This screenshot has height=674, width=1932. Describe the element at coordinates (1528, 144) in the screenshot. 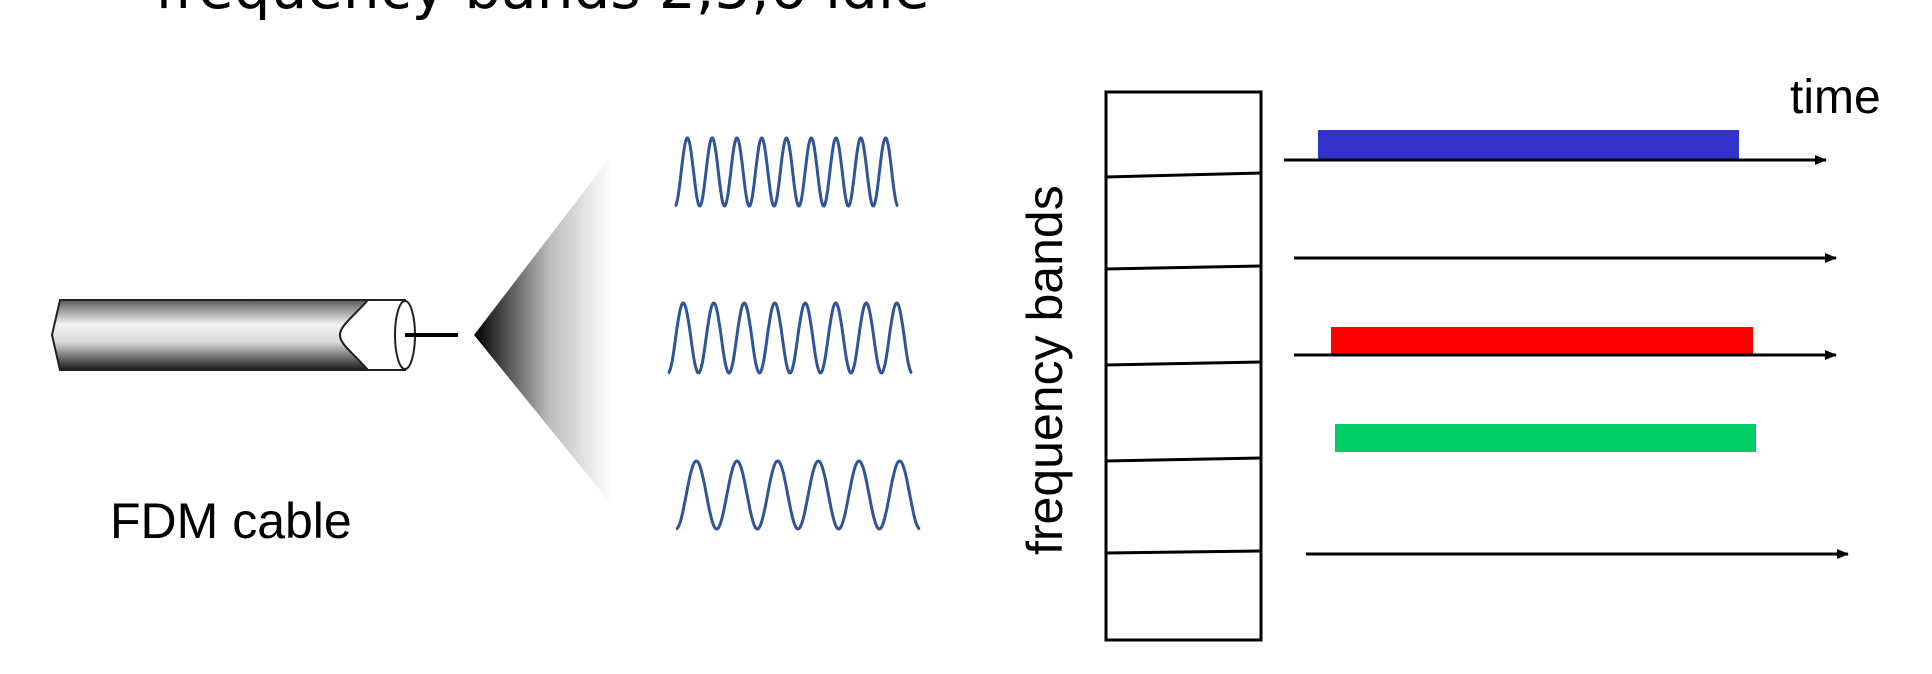

I see `band-1-usage-bar` at that location.